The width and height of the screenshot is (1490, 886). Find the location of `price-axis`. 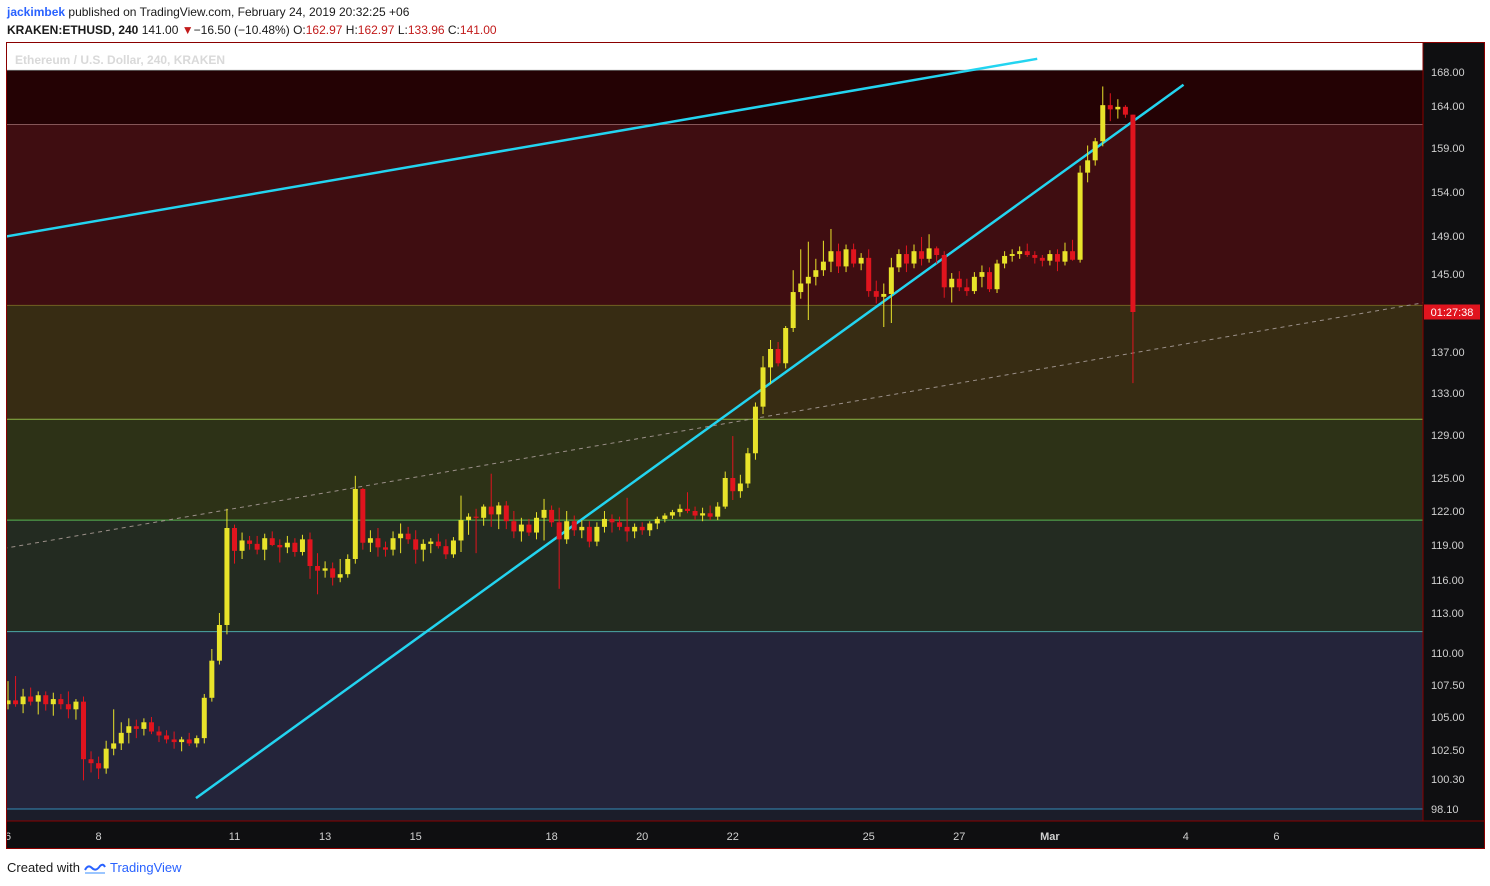

price-axis is located at coordinates (1454, 445).